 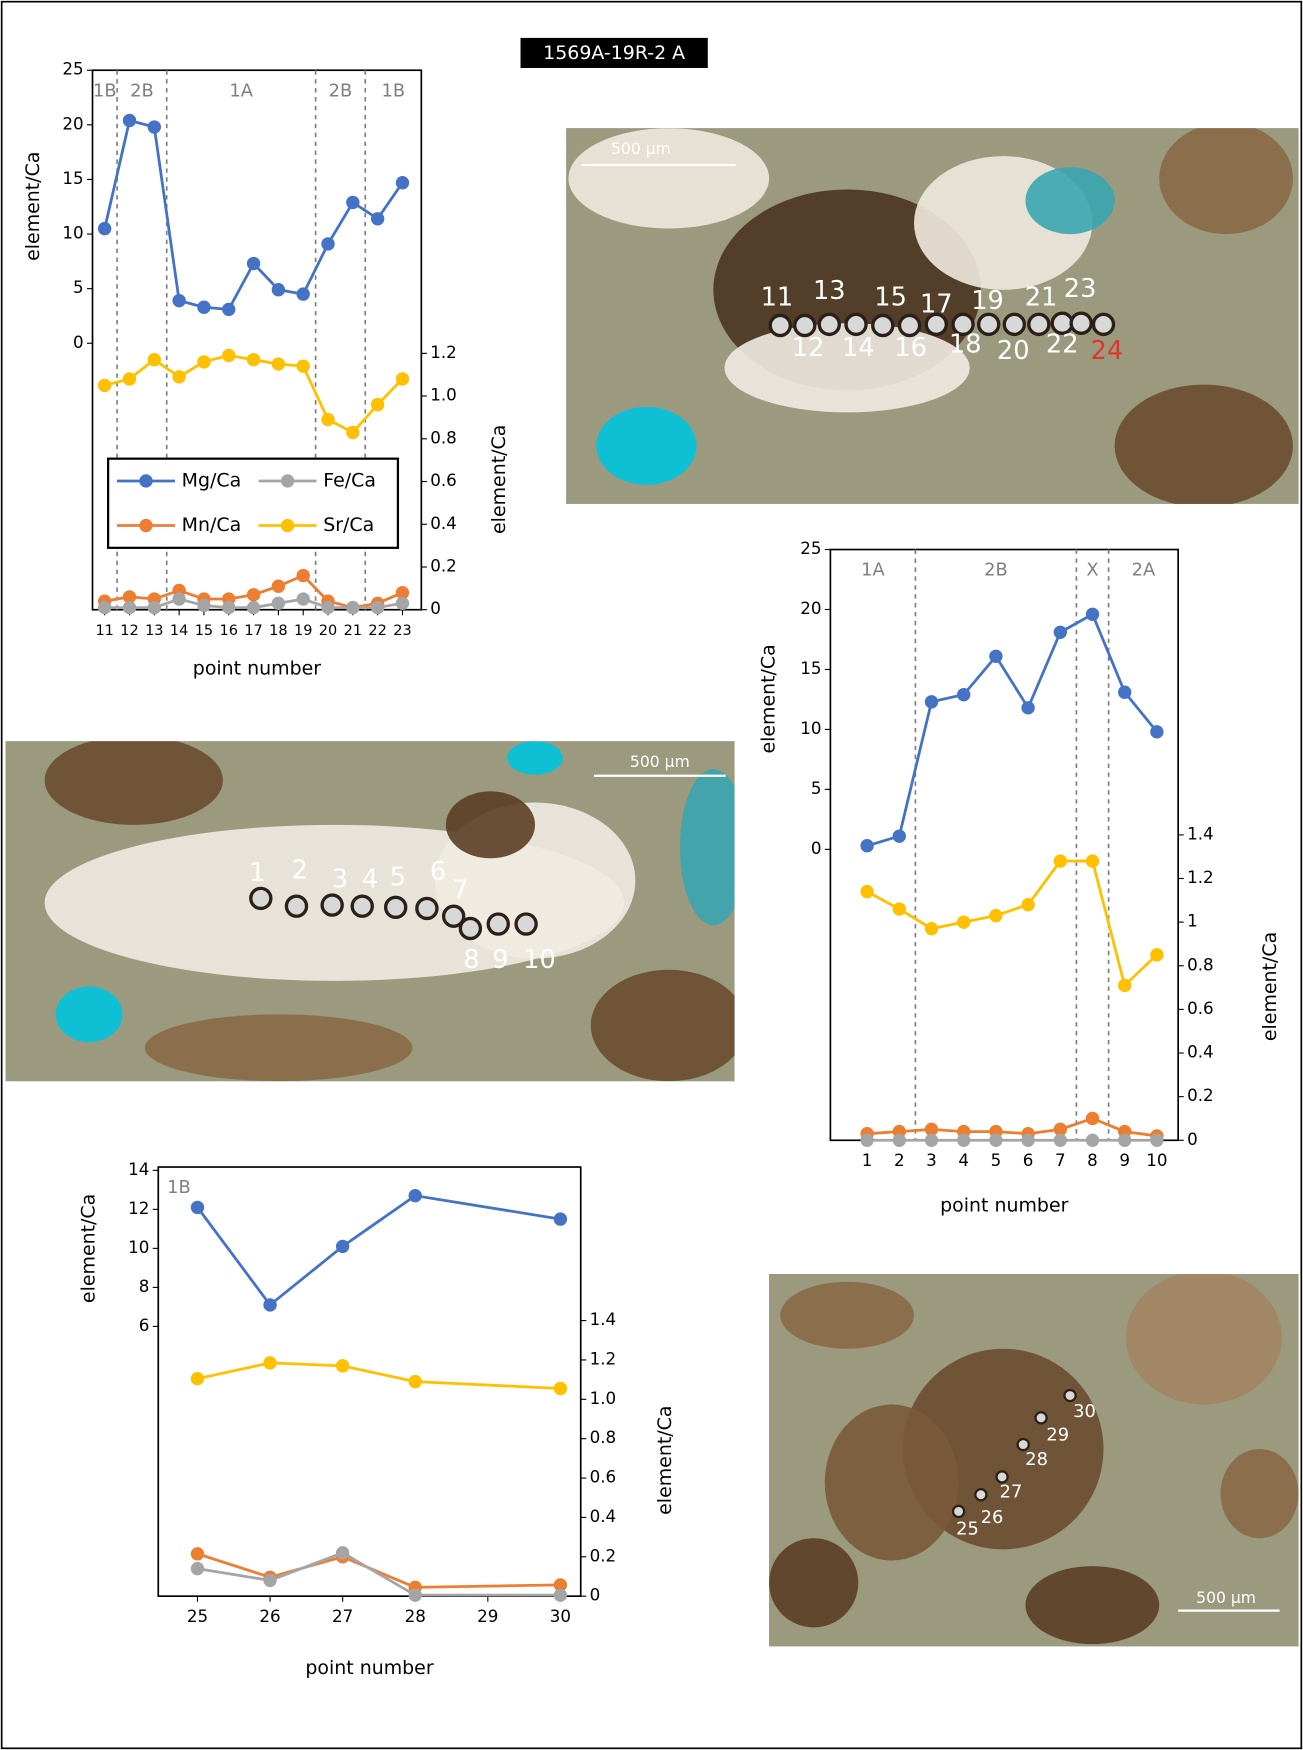 What do you see at coordinates (816, 848) in the screenshot?
I see `y-tick-label: 0` at bounding box center [816, 848].